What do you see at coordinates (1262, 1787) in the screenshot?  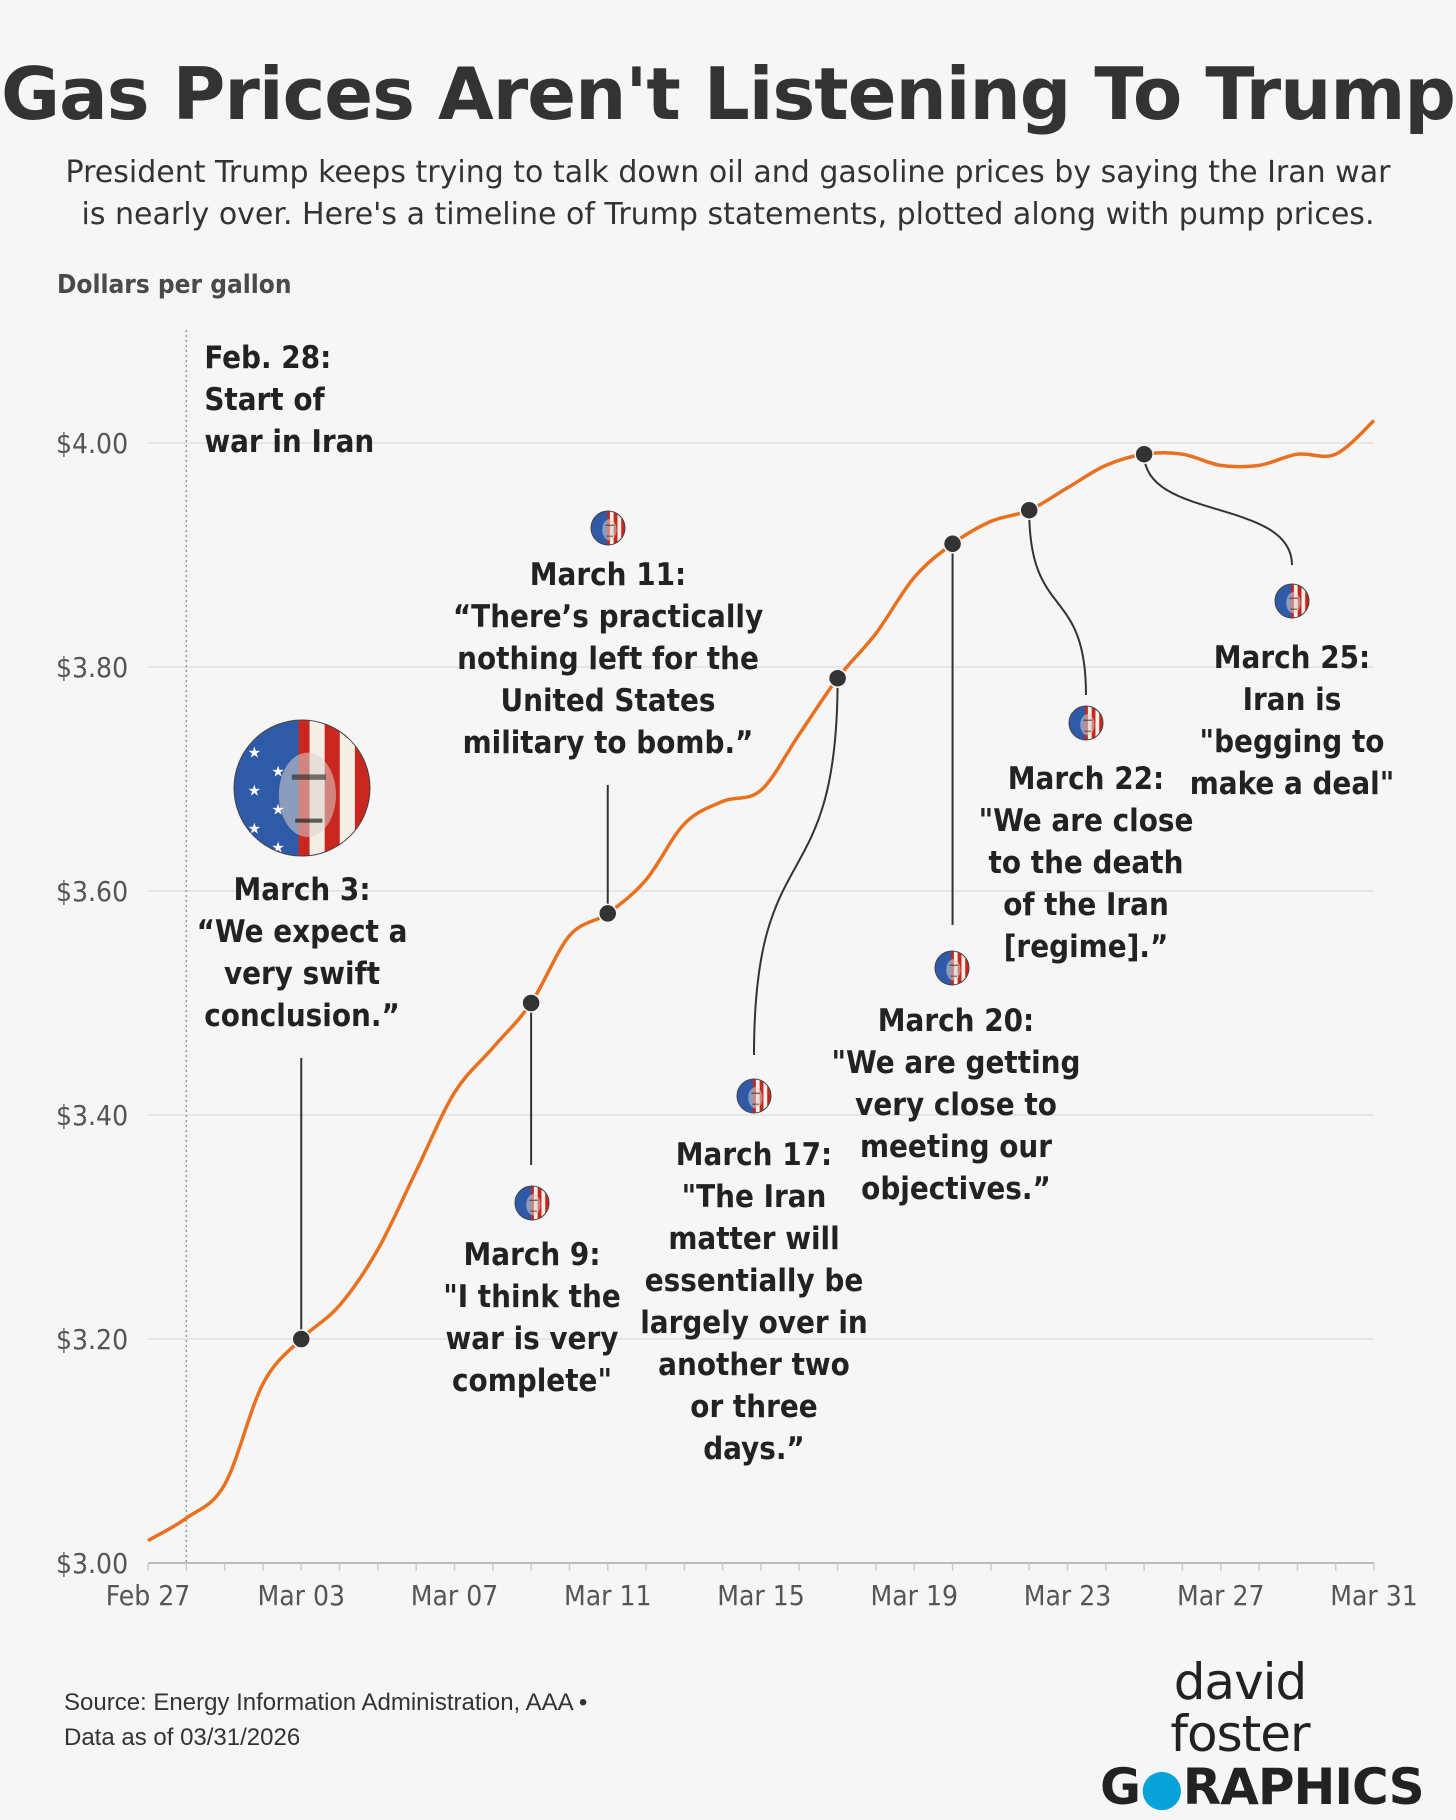 I see `brand-line-2: G●RAPHICS` at bounding box center [1262, 1787].